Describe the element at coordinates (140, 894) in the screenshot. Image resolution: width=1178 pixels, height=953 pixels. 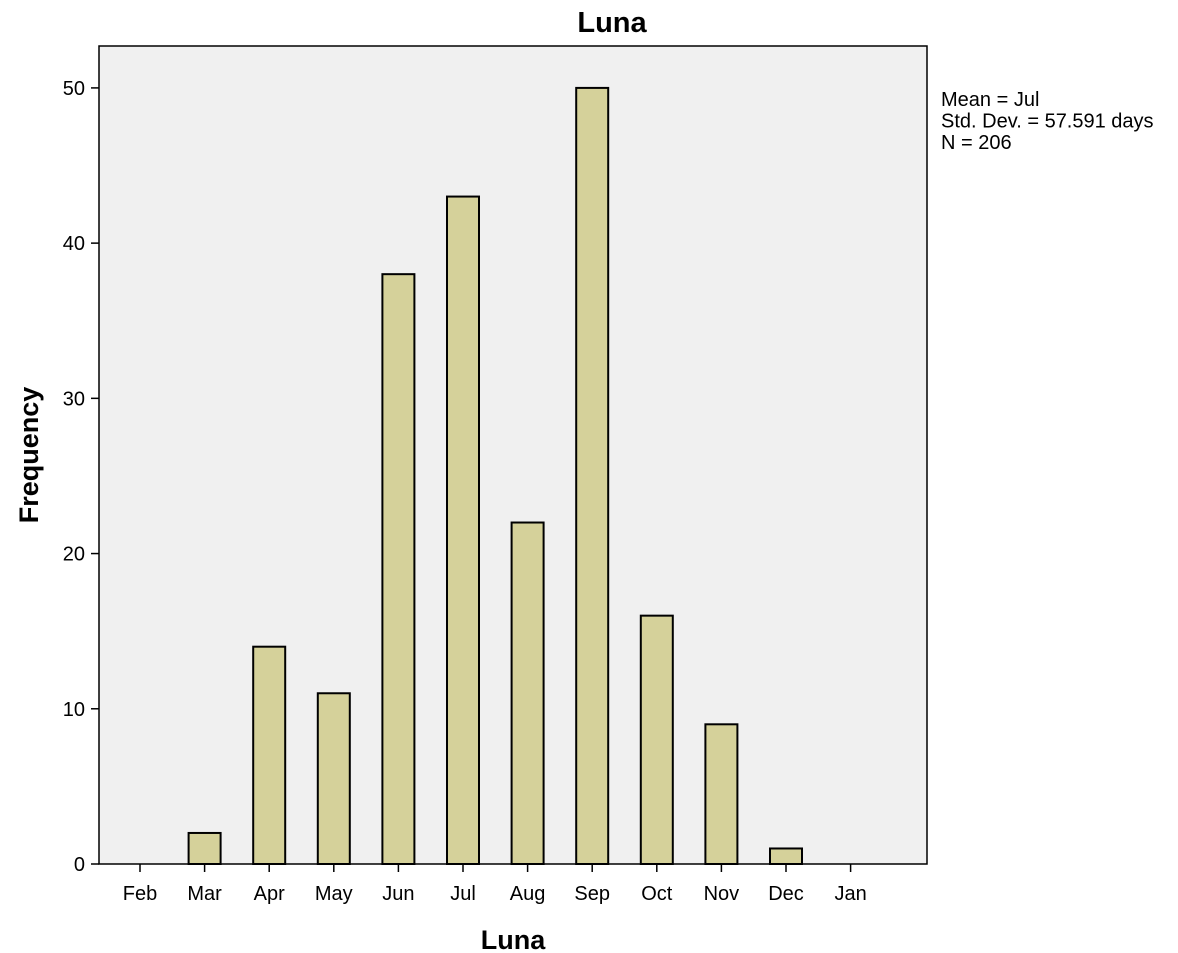
I see `x-tick-label-feb: Feb` at that location.